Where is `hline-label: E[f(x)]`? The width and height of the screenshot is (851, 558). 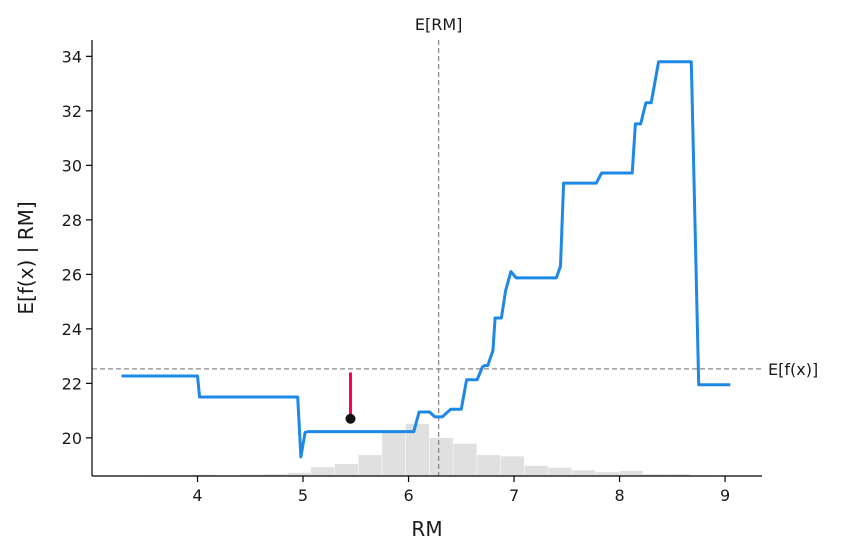 hline-label: E[f(x)] is located at coordinates (793, 369).